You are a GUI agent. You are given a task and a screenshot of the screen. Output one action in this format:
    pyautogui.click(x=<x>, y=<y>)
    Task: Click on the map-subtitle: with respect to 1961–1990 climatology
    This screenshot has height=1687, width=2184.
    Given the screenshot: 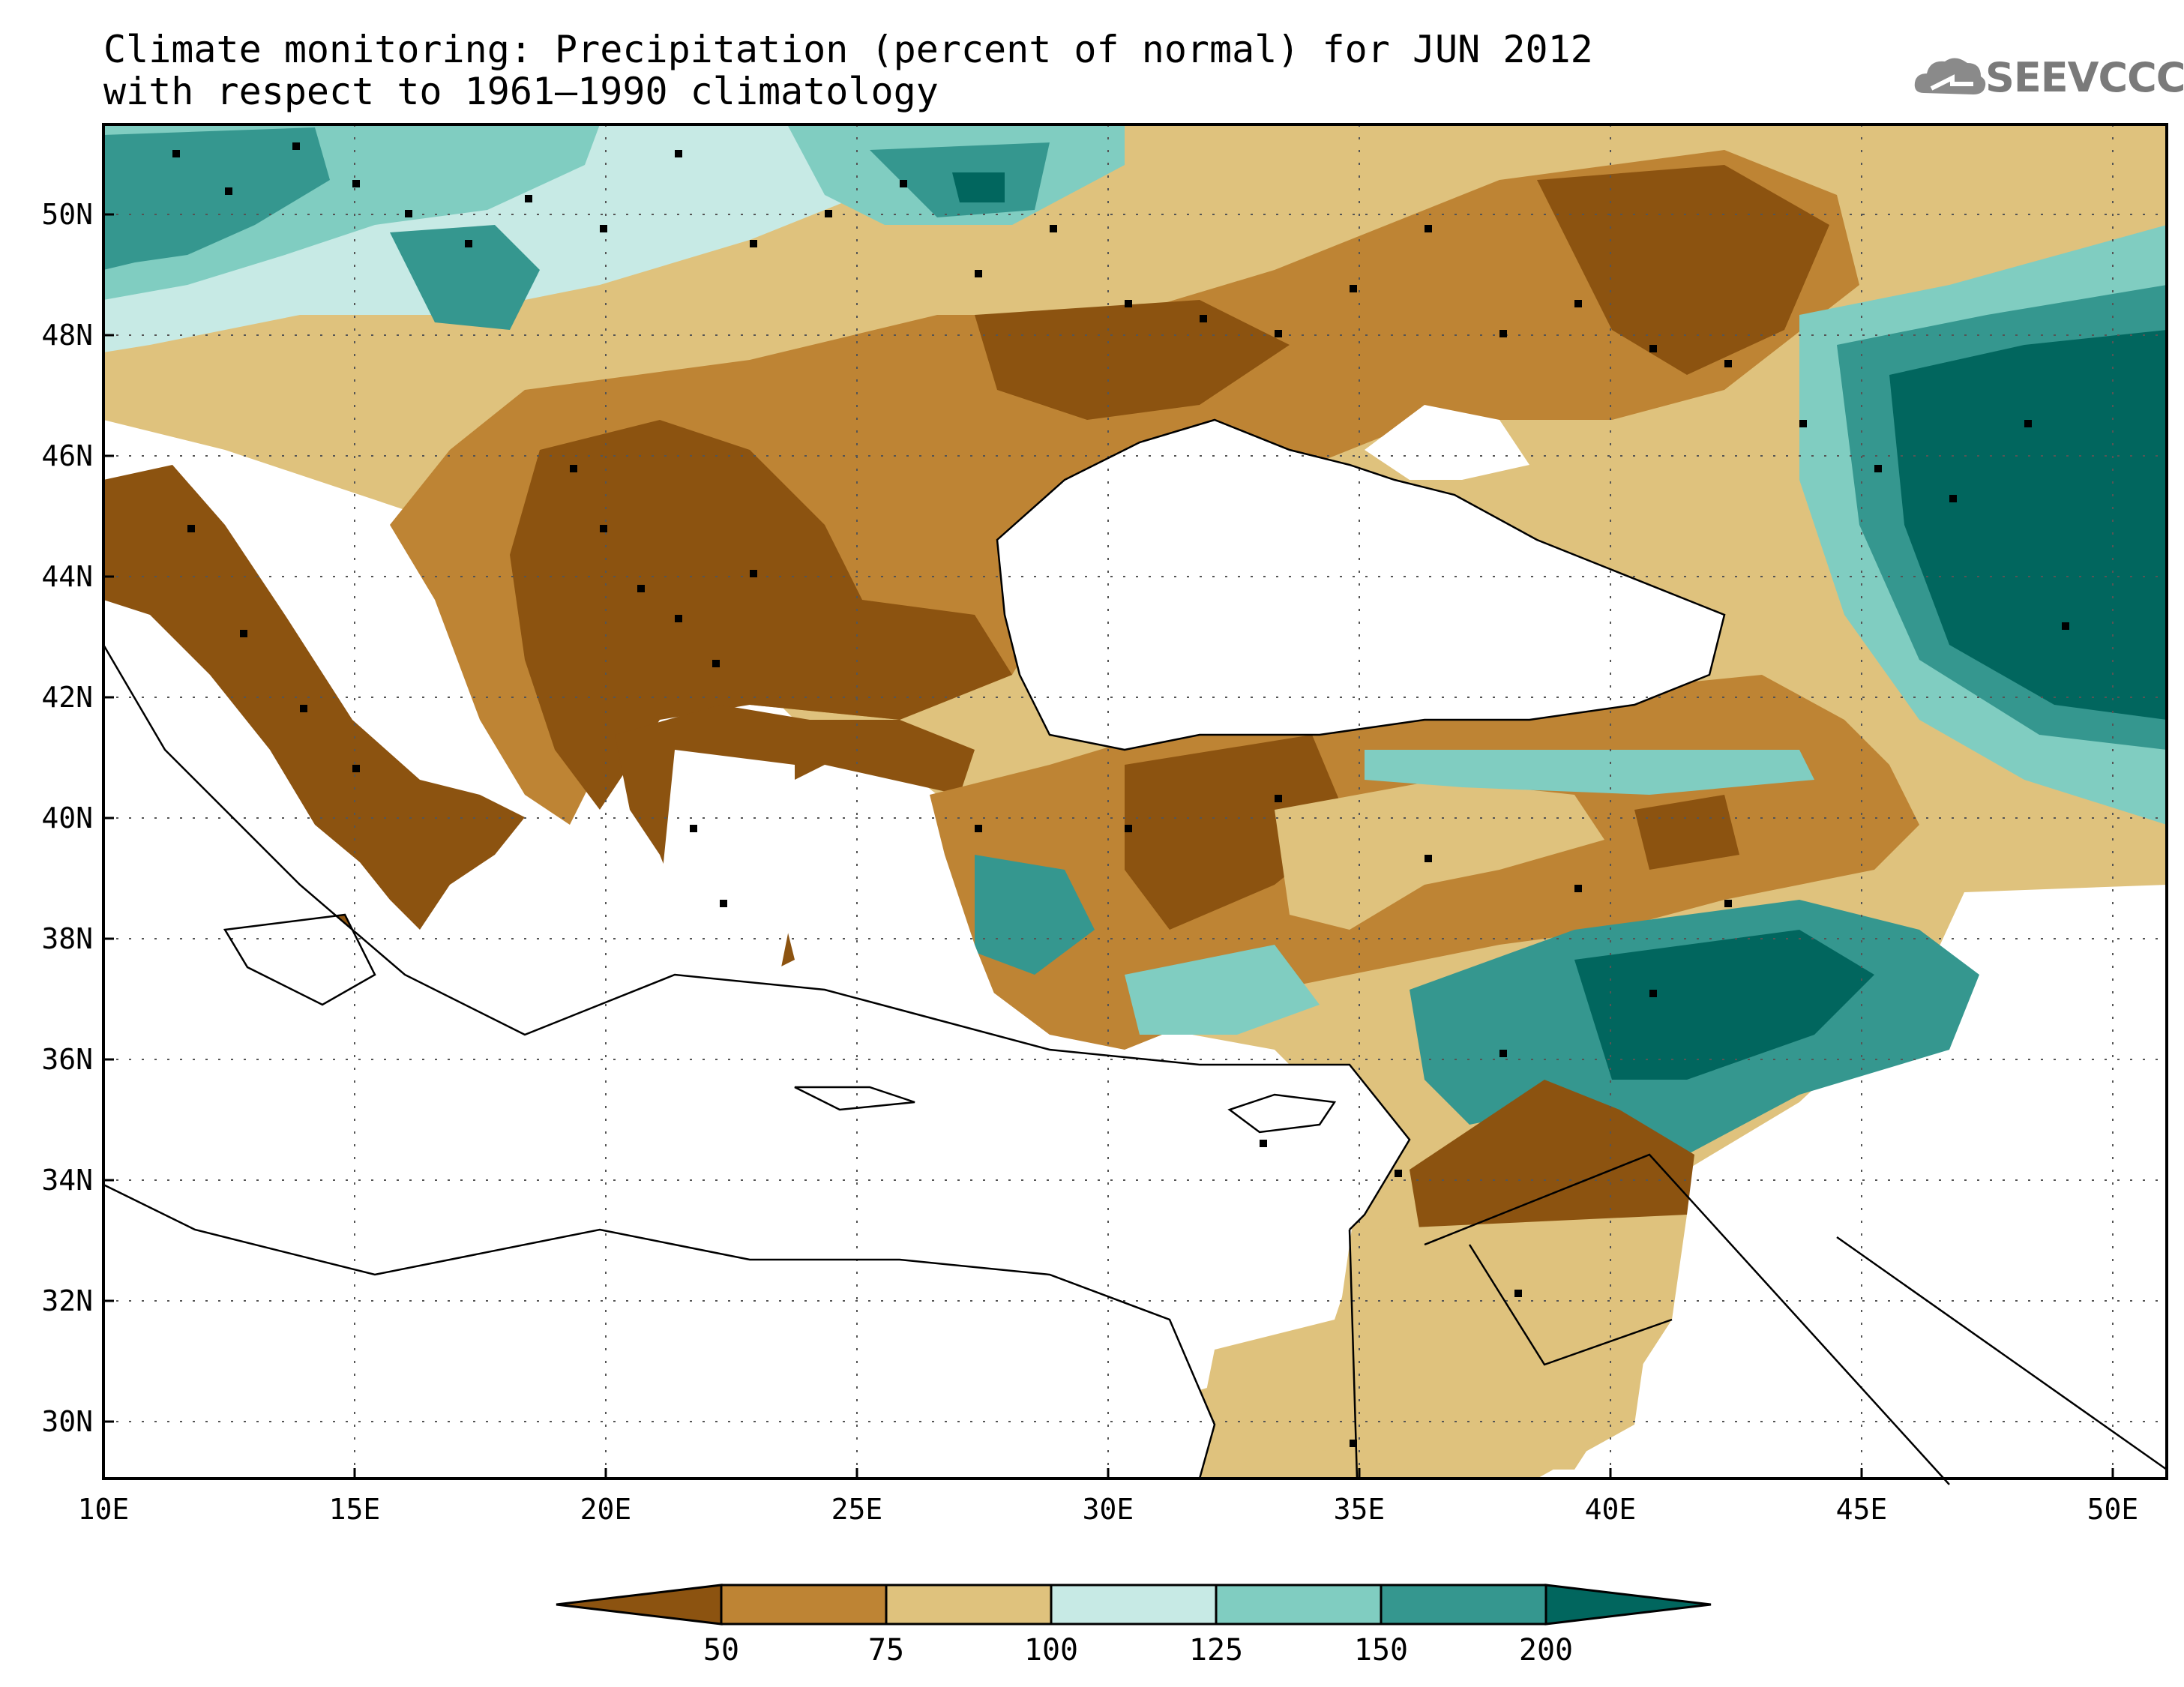 What is the action you would take?
    pyautogui.click(x=521, y=91)
    